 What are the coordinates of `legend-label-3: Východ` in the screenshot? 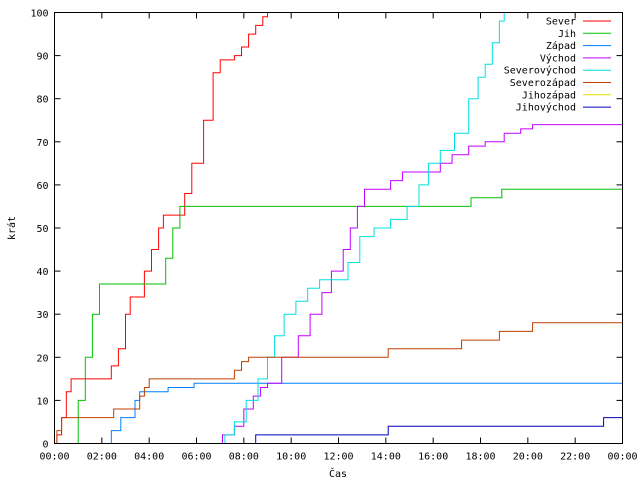 It's located at (558, 58).